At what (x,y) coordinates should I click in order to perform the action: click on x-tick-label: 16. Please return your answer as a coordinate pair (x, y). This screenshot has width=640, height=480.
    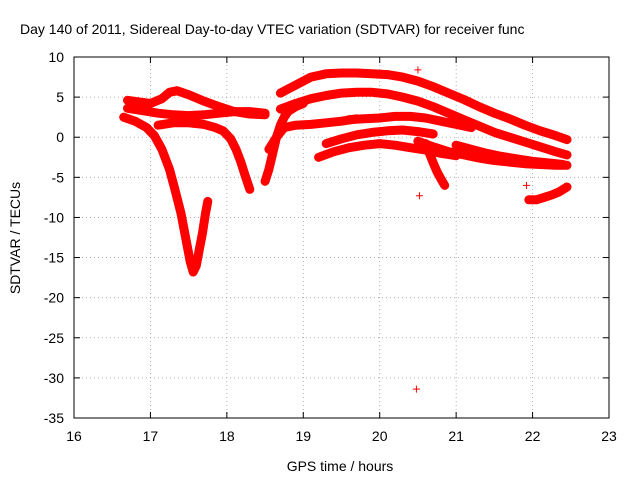
    Looking at the image, I should click on (74, 436).